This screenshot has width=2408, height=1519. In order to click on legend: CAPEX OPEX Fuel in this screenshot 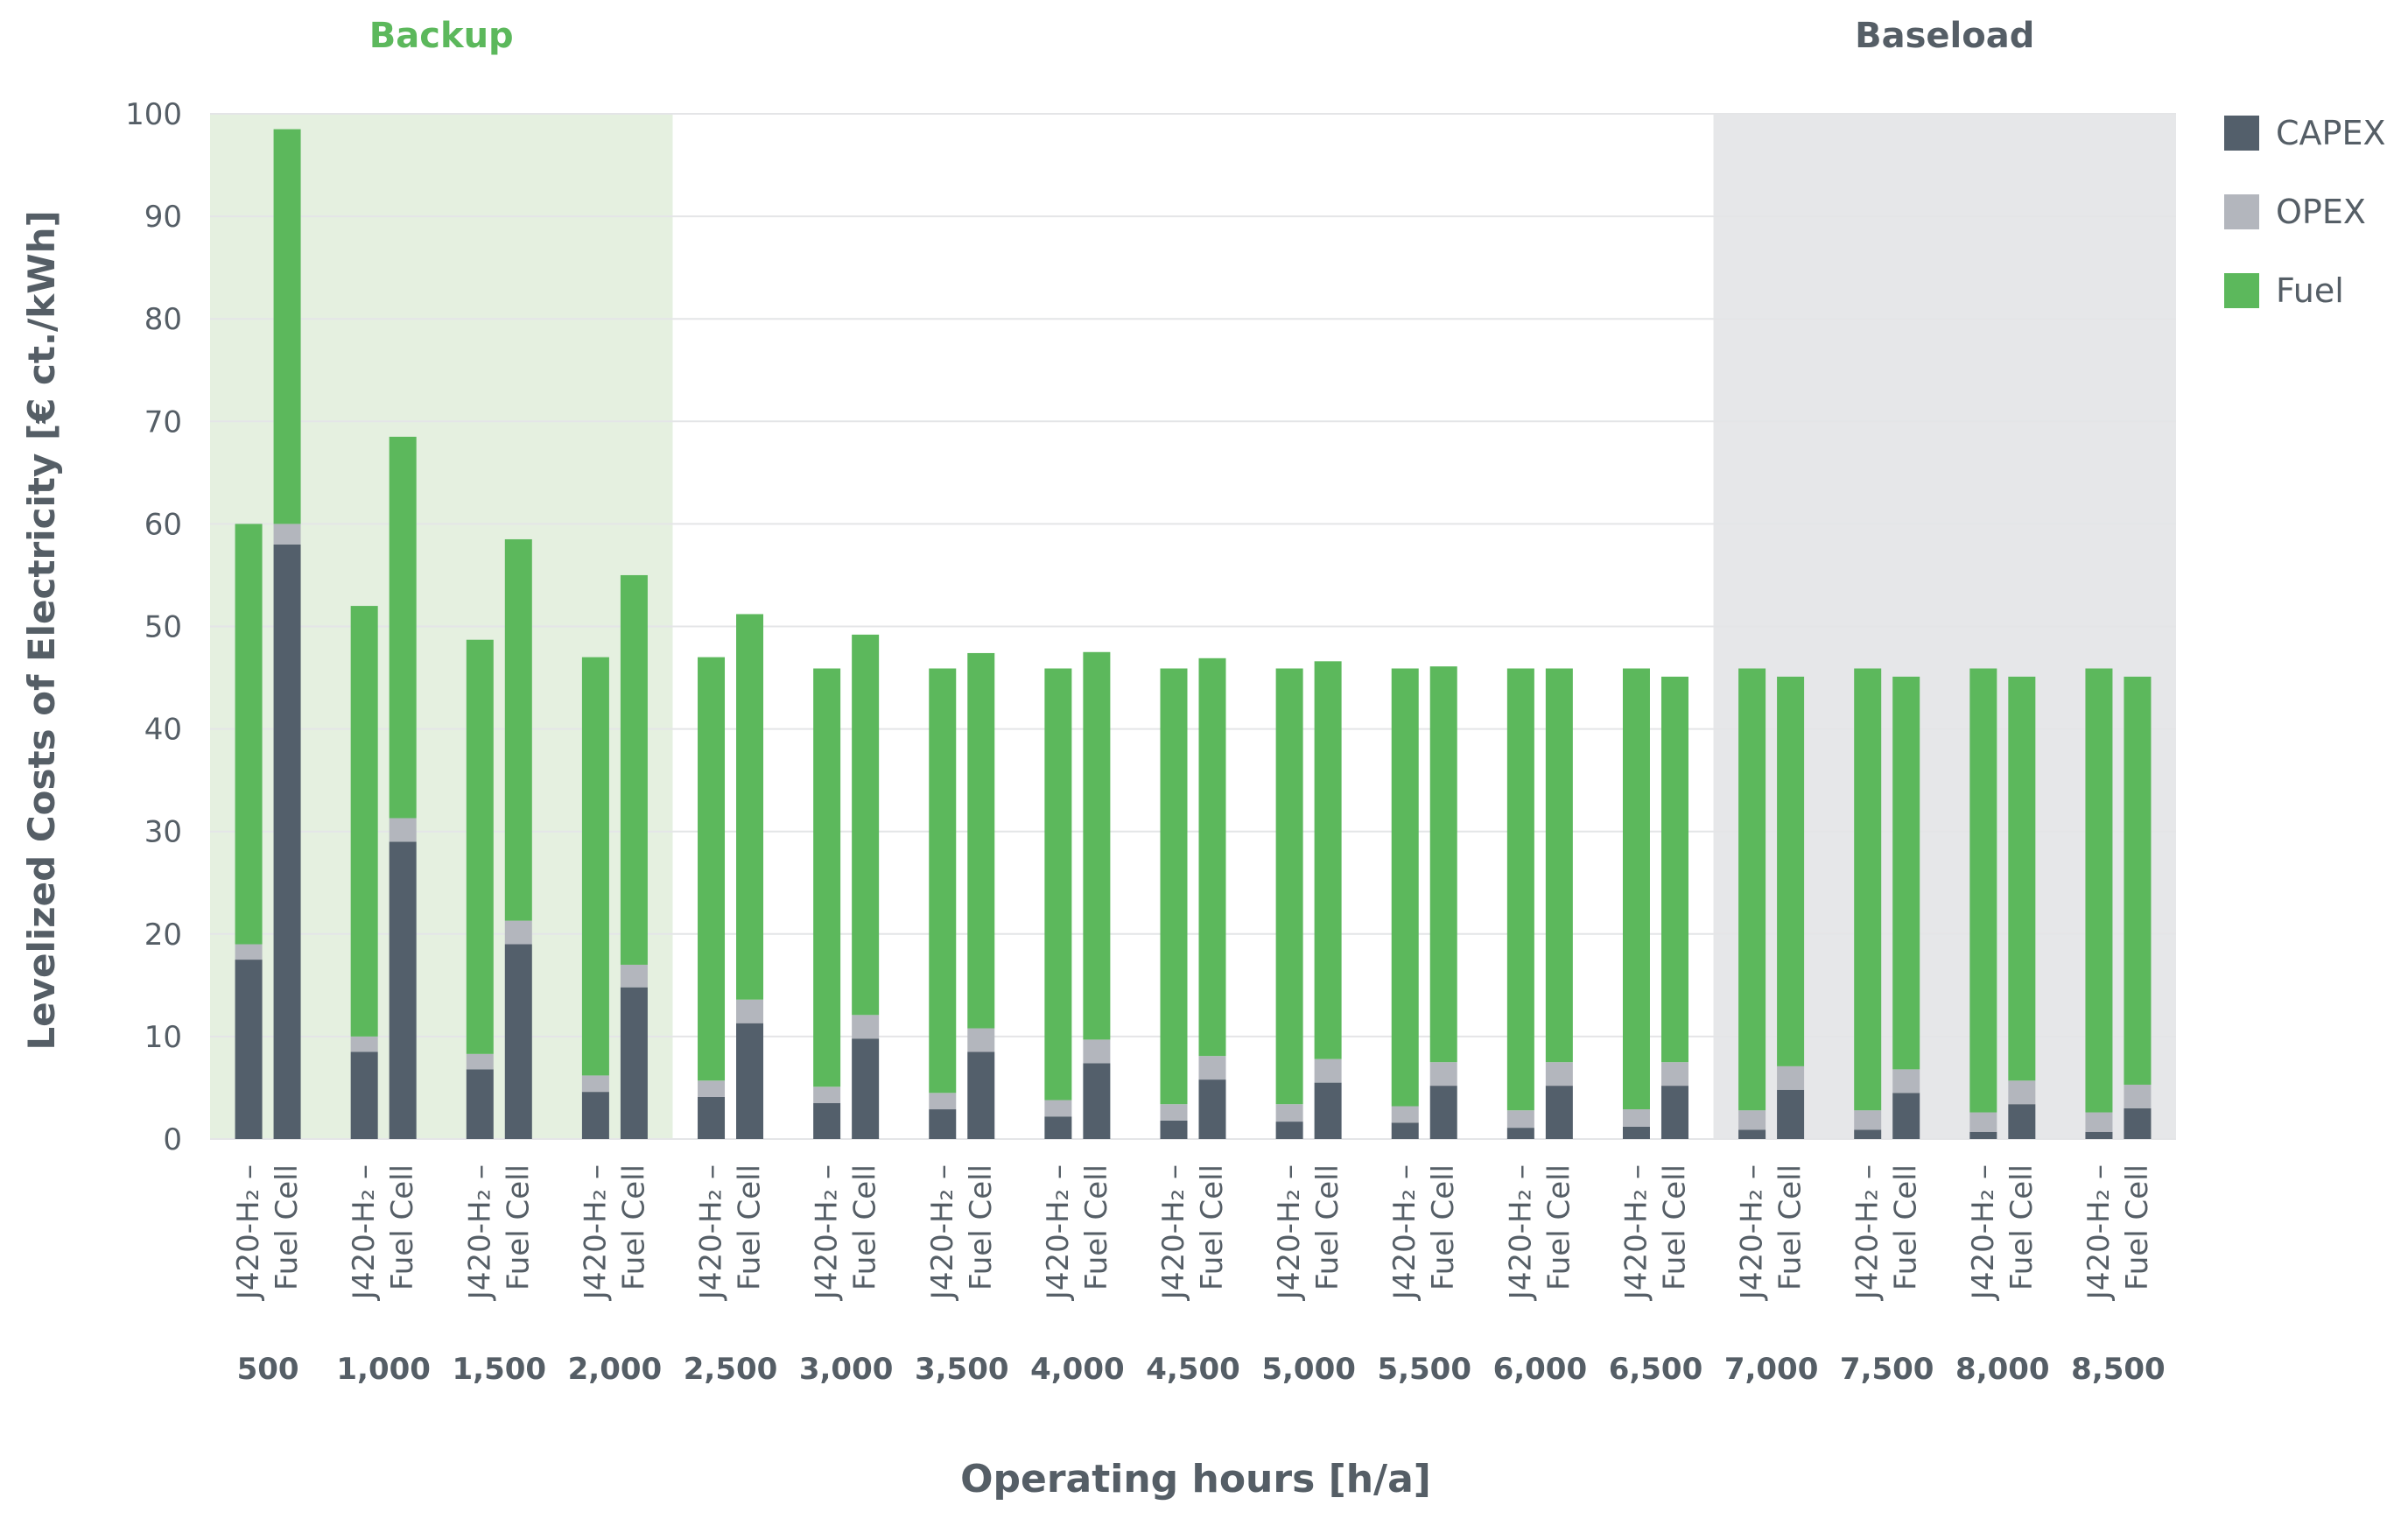, I will do `click(2305, 212)`.